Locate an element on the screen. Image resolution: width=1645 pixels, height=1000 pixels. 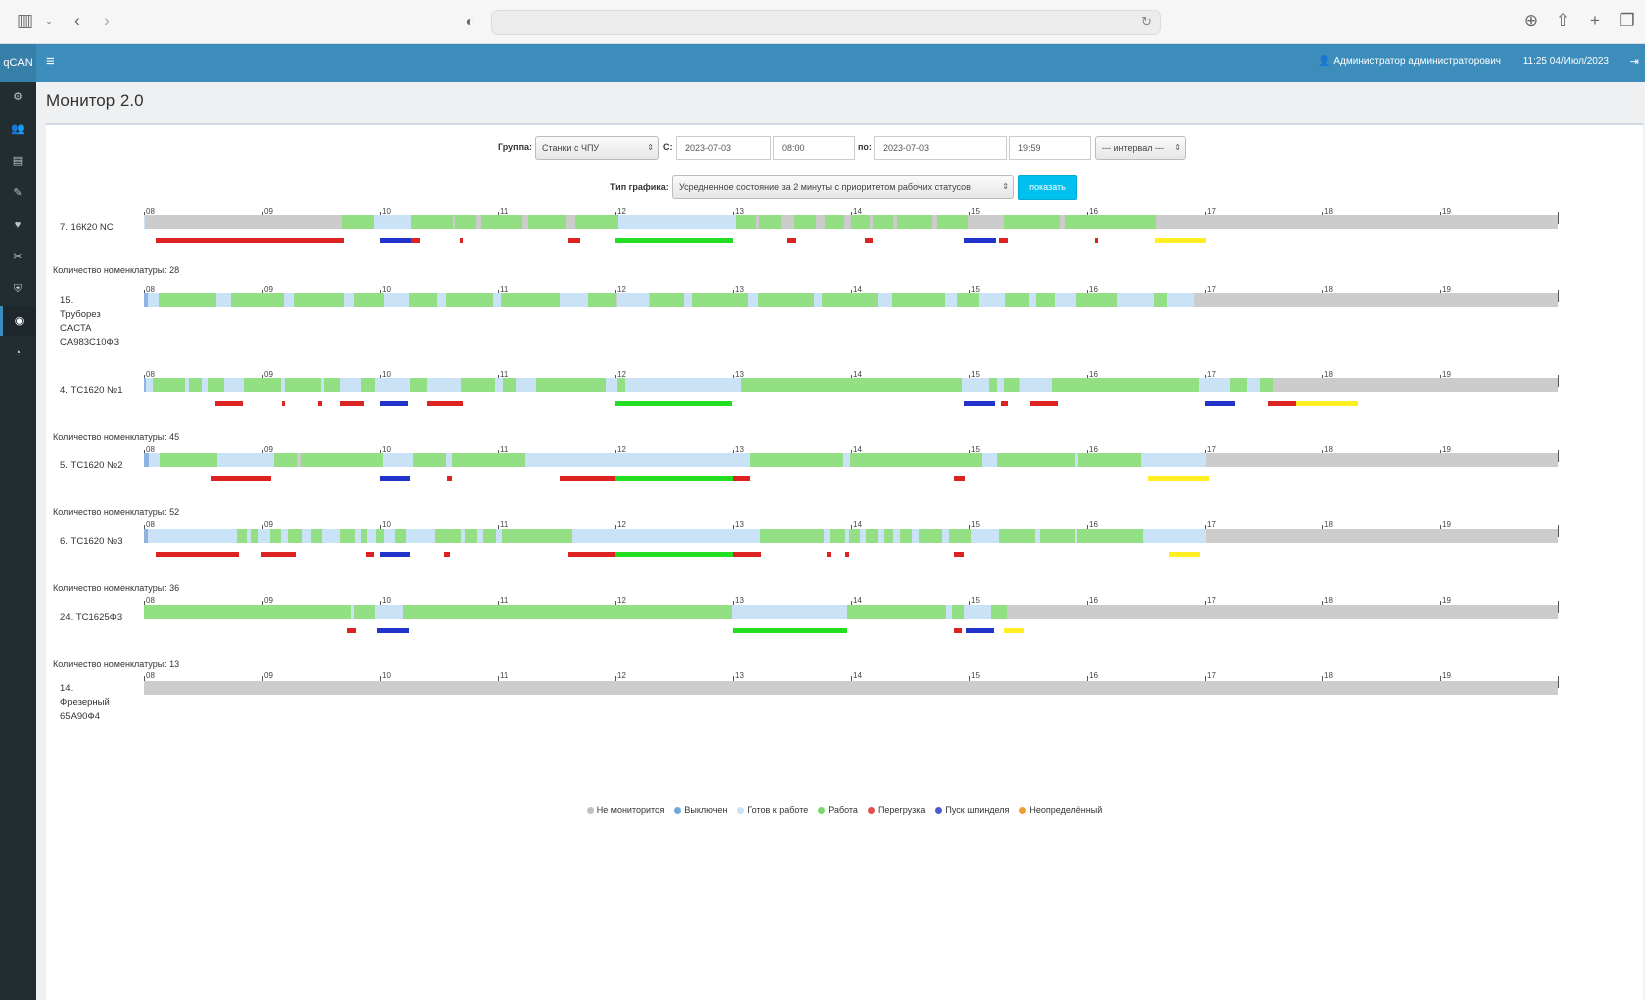
from-time-input: 08:00 is located at coordinates (814, 148).